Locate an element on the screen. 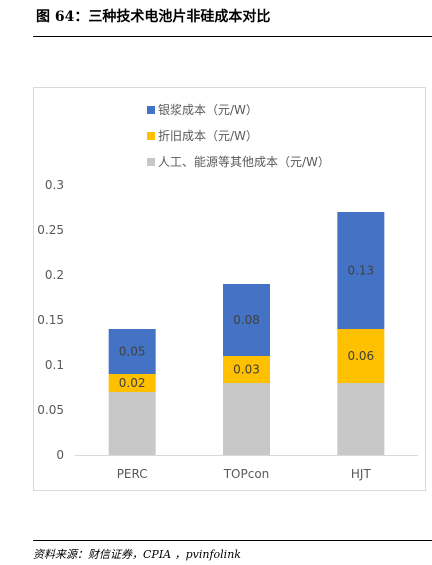 The image size is (432, 565). data-label: 0.02 is located at coordinates (132, 383).